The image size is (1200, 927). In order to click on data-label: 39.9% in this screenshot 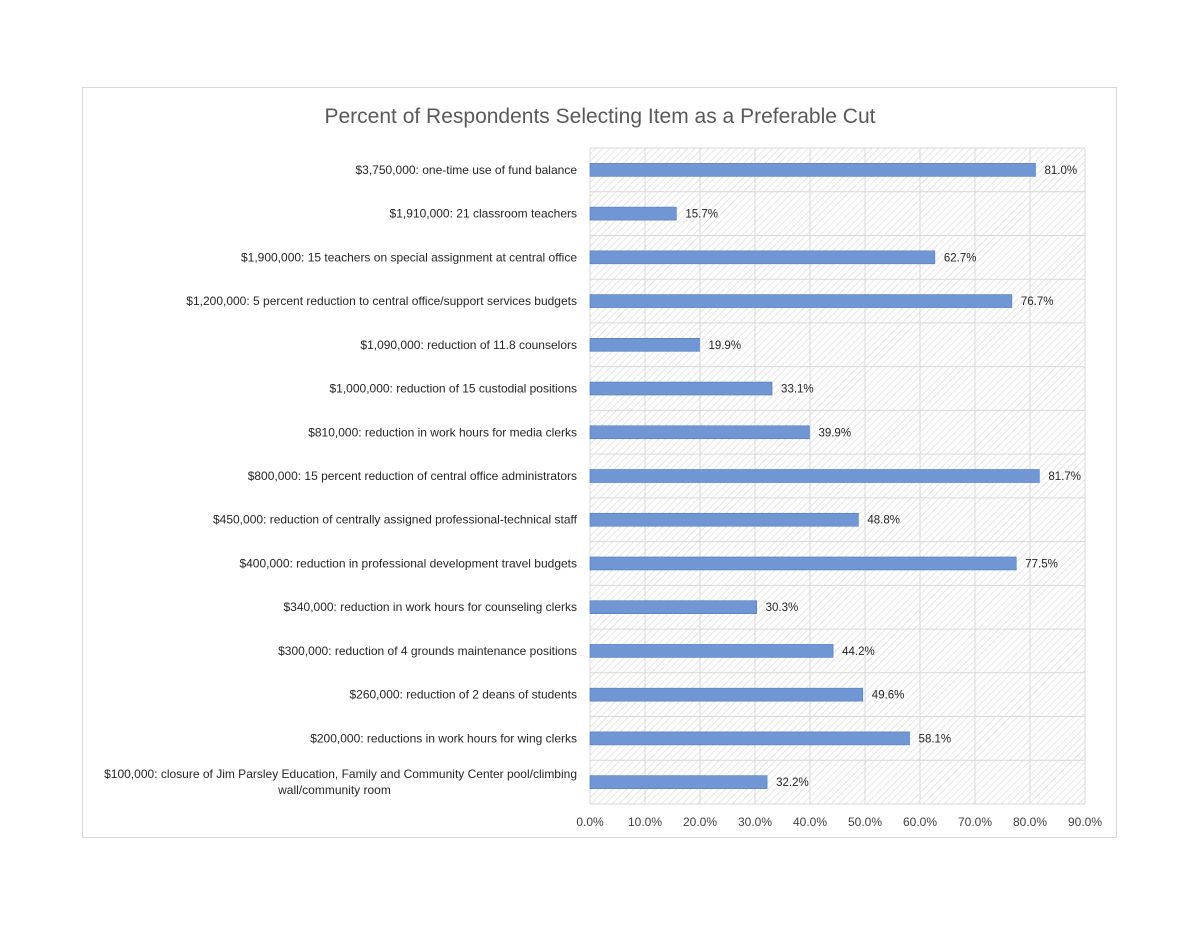, I will do `click(834, 433)`.